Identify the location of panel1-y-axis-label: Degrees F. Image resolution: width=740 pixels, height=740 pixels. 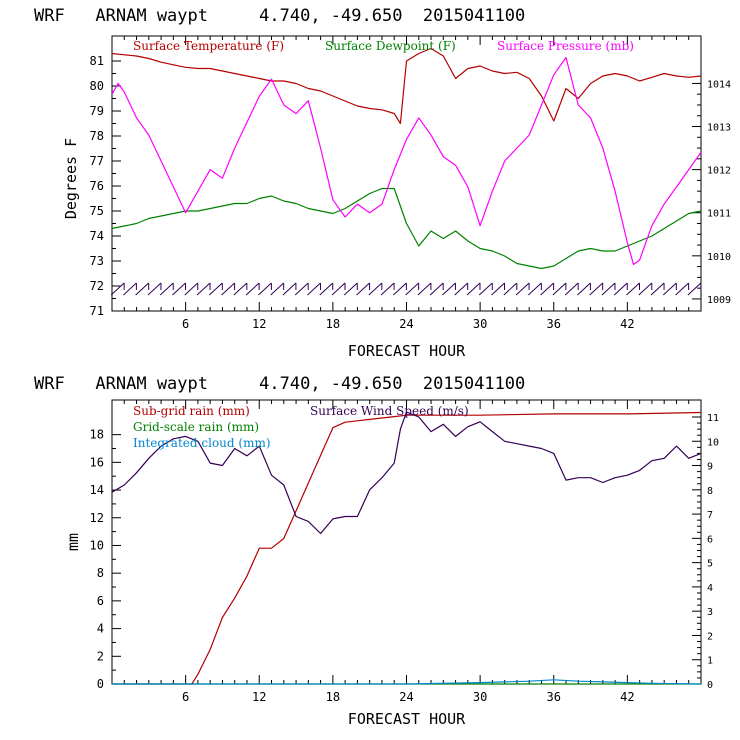
(71, 178).